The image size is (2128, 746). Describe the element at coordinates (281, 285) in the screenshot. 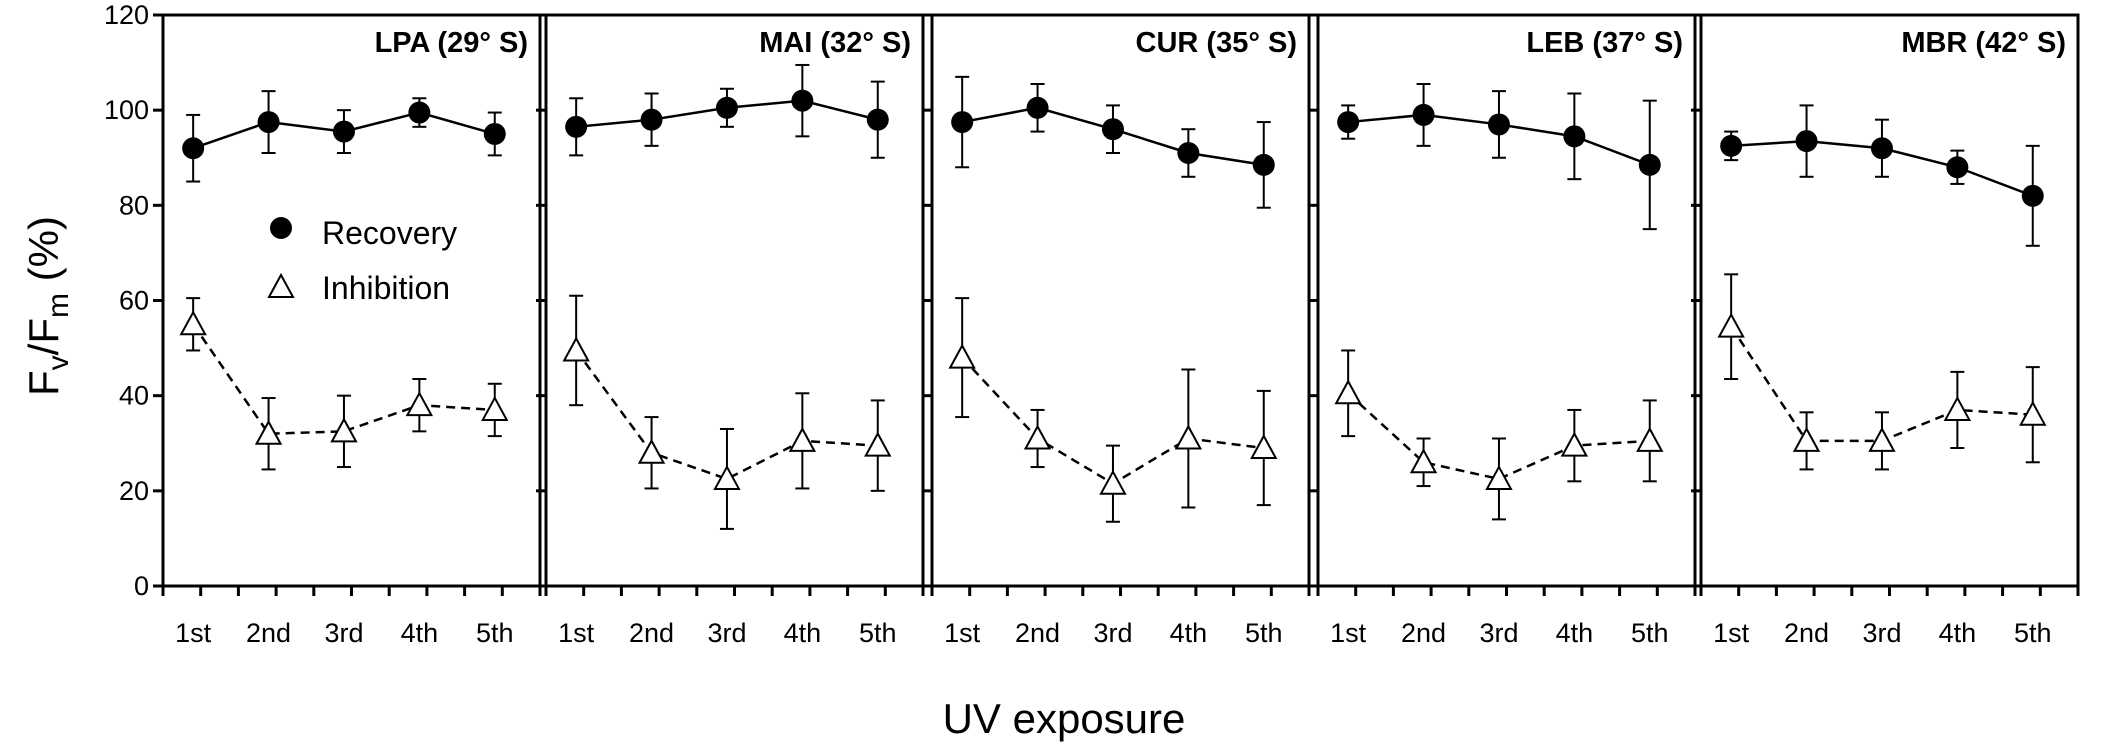

I see `legend-inhibition-marker` at that location.